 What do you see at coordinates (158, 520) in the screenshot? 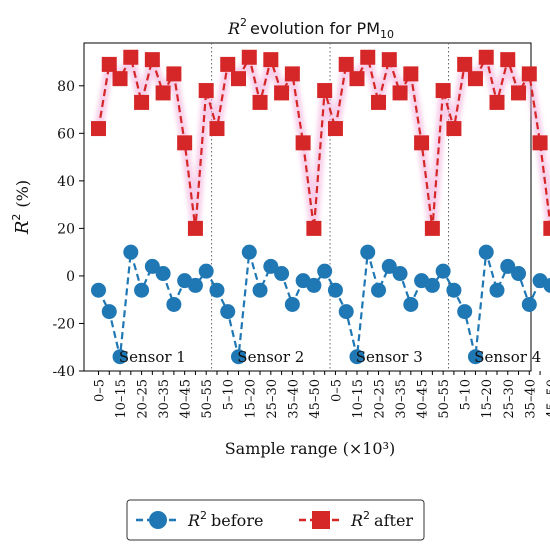
I see `legend-marker-circle` at bounding box center [158, 520].